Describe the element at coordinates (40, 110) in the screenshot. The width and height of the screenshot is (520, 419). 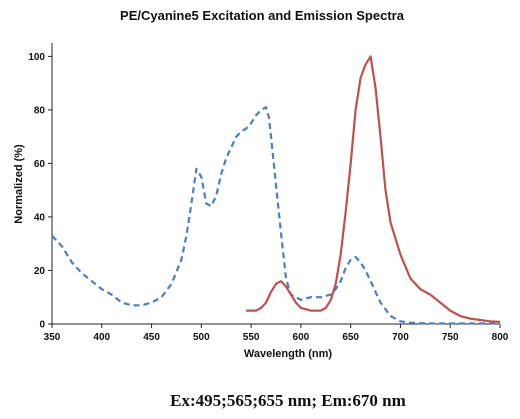
I see `y-tick-label: 80` at that location.